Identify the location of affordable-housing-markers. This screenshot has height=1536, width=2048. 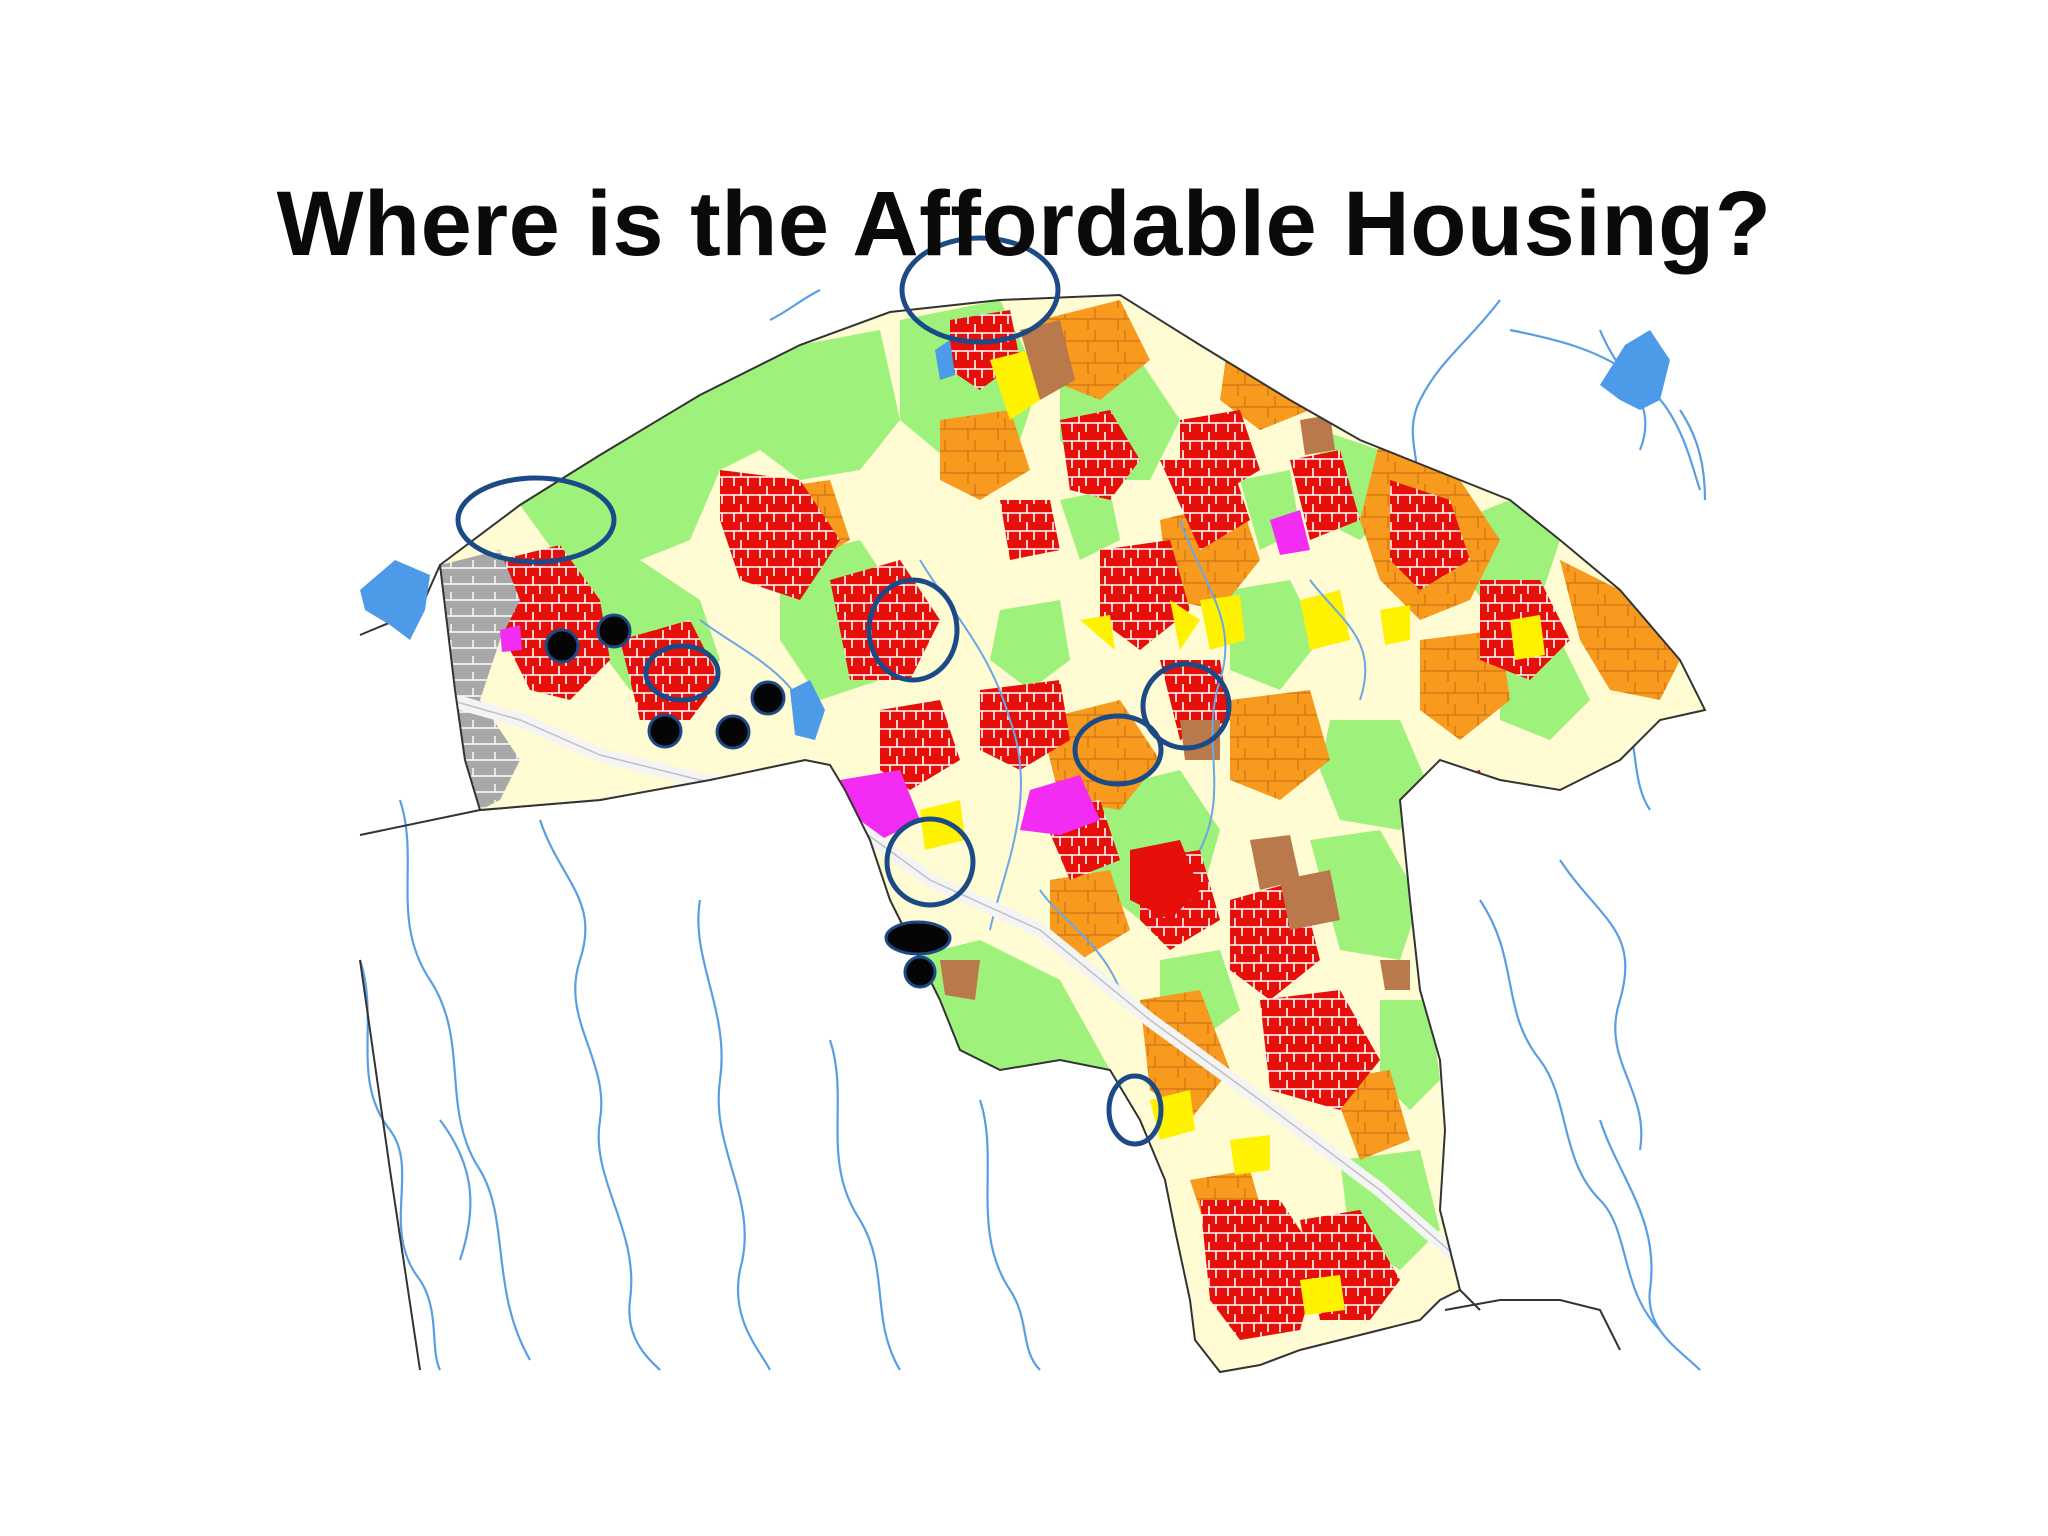
(748, 801).